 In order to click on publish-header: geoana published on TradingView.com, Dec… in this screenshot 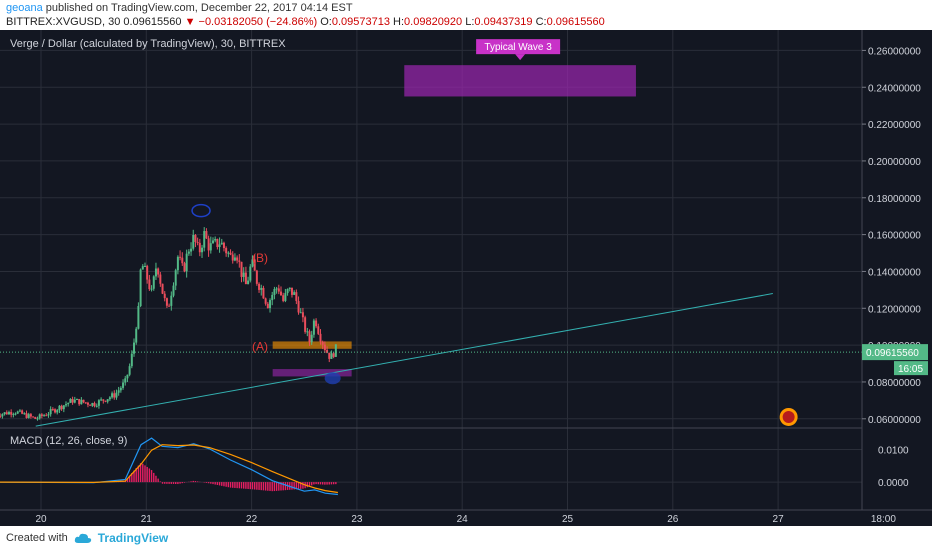, I will do `click(179, 8)`.